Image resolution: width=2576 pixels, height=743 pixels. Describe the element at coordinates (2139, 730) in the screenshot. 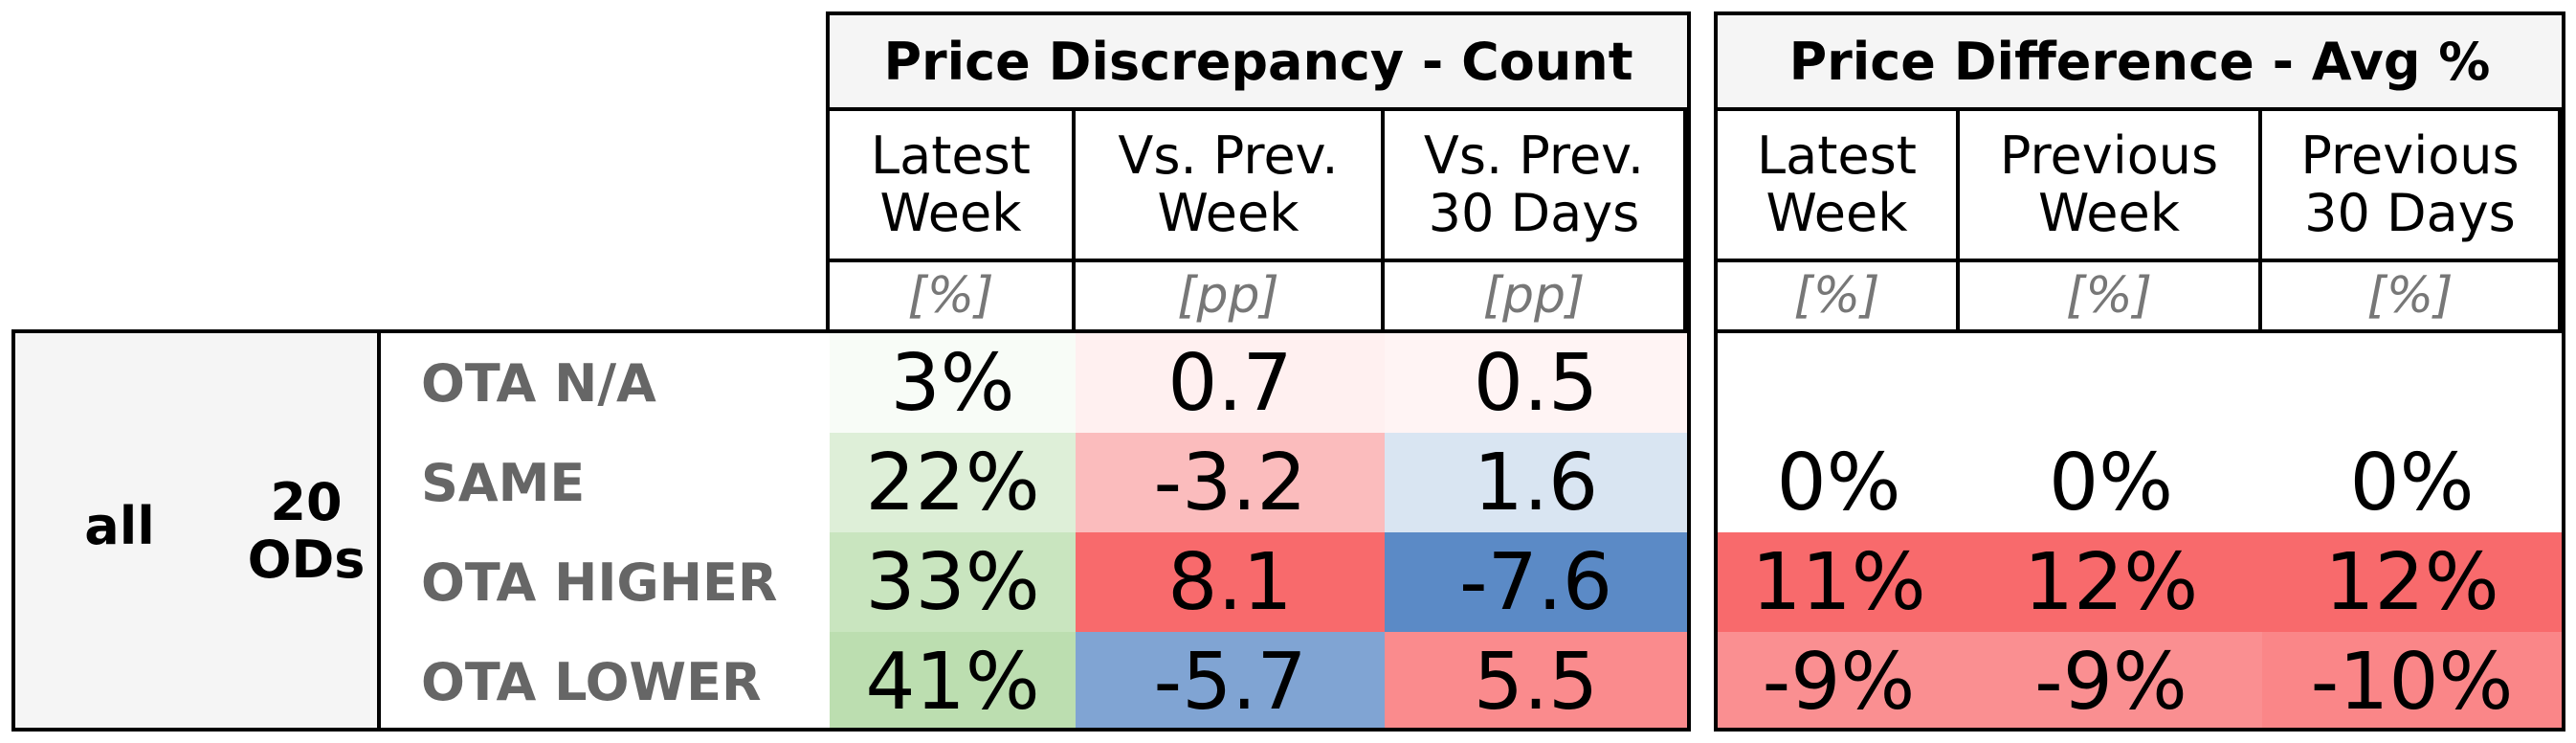

I see `avg-block-bottom` at that location.